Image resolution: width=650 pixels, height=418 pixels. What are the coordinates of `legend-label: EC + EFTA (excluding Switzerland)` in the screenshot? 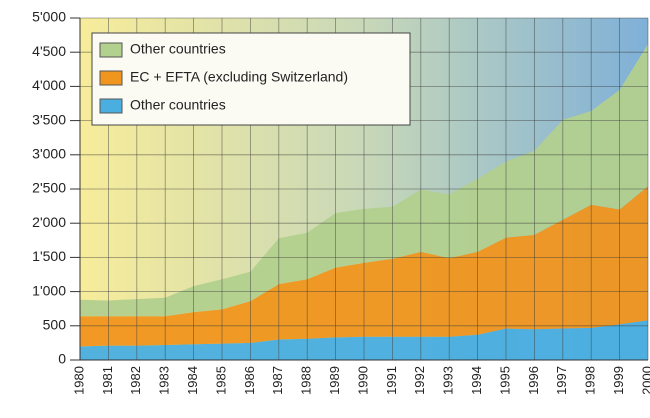 It's located at (239, 77).